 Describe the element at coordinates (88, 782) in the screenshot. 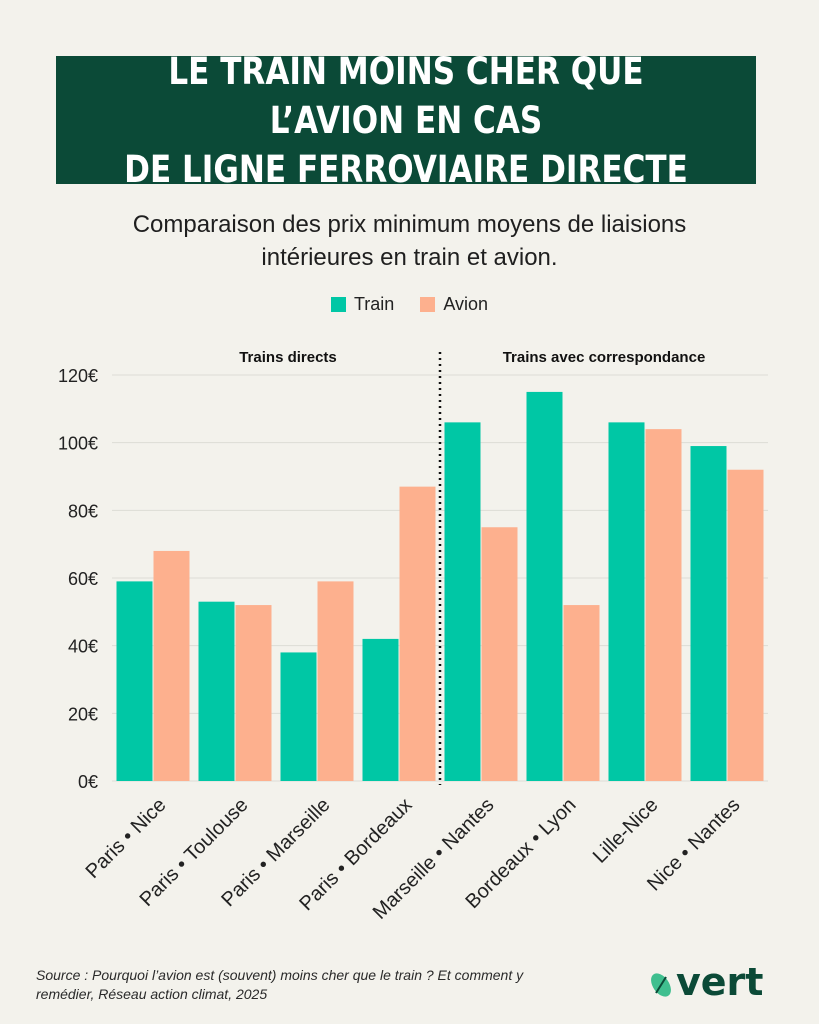

I see `y-tick-label: 0€` at that location.